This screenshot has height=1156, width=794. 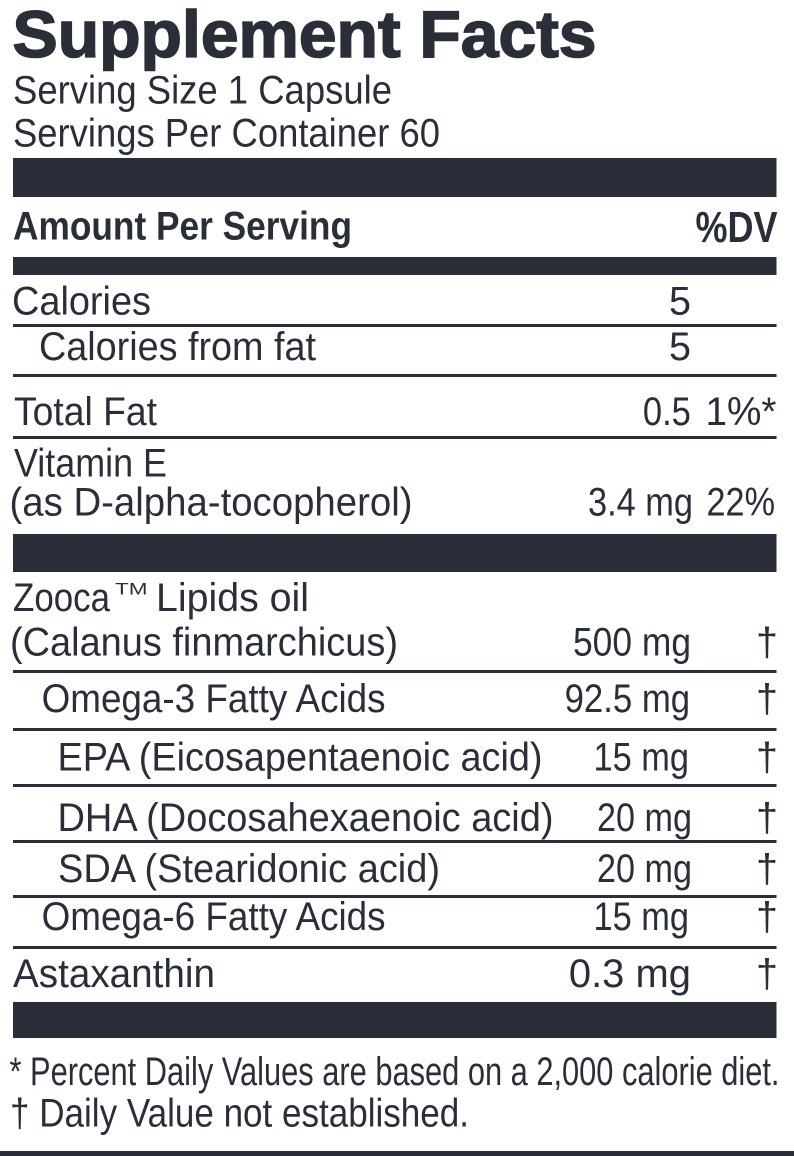 What do you see at coordinates (306, 818) in the screenshot?
I see `svg-text: DHA (Docosahexaenoic acid)` at bounding box center [306, 818].